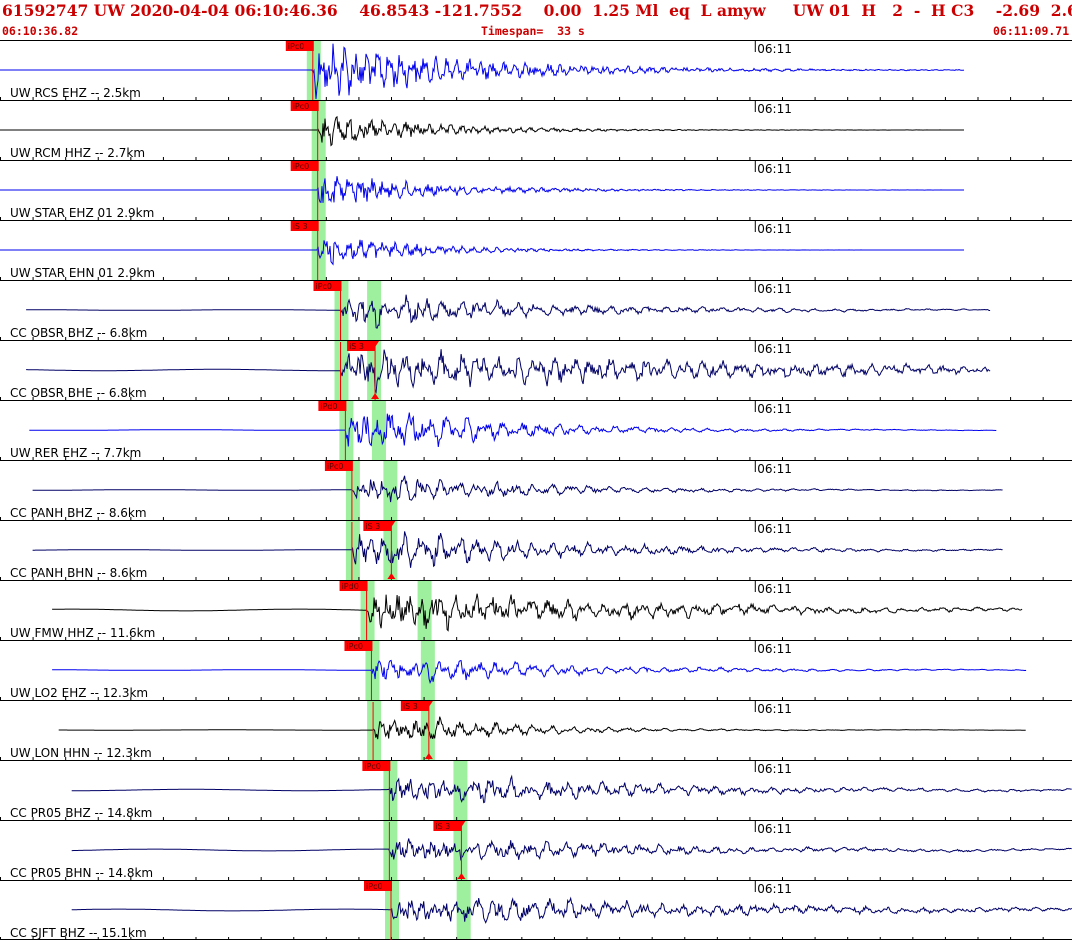 Image resolution: width=1072 pixels, height=940 pixels. I want to click on station-label: CC PANH BHZ -- 8.6km, so click(78, 513).